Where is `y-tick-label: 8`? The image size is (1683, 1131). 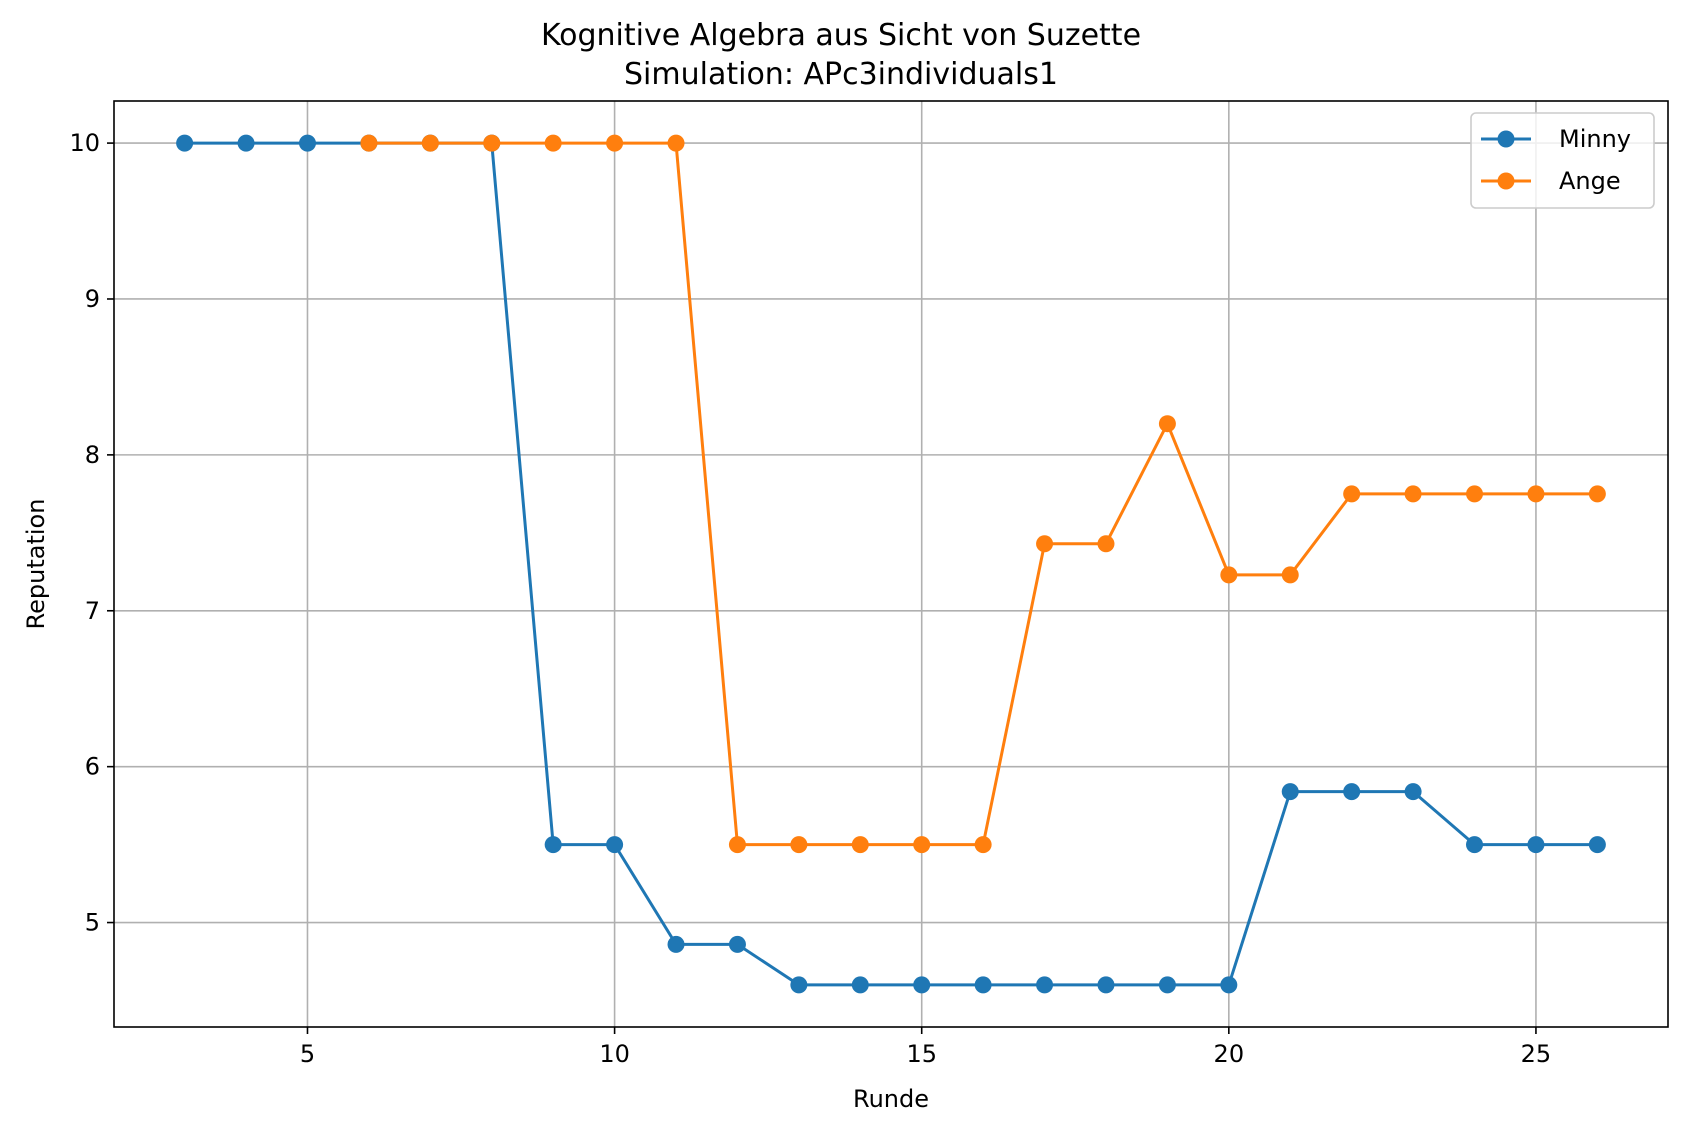
y-tick-label: 8 is located at coordinates (92, 455).